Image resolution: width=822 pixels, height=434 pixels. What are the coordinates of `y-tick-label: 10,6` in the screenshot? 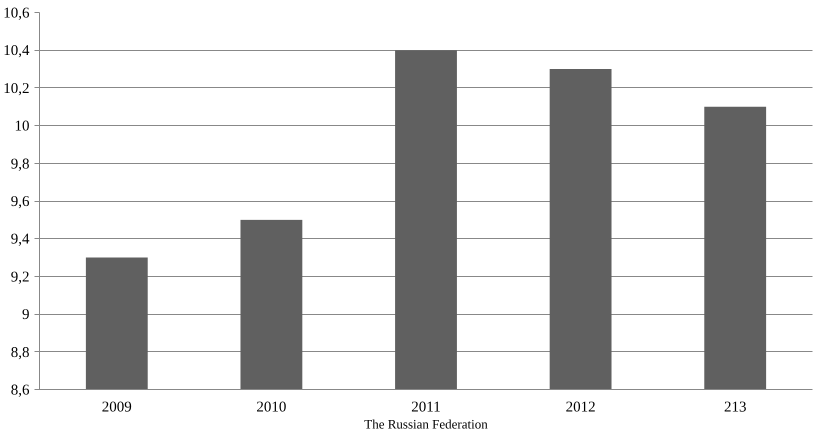 It's located at (16, 14).